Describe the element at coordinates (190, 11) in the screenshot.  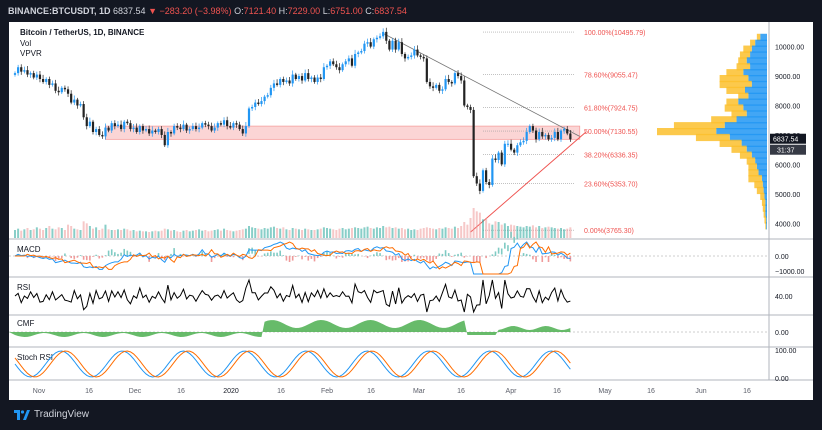
I see `price-change: ▼ −283.20 (−3.98%)` at that location.